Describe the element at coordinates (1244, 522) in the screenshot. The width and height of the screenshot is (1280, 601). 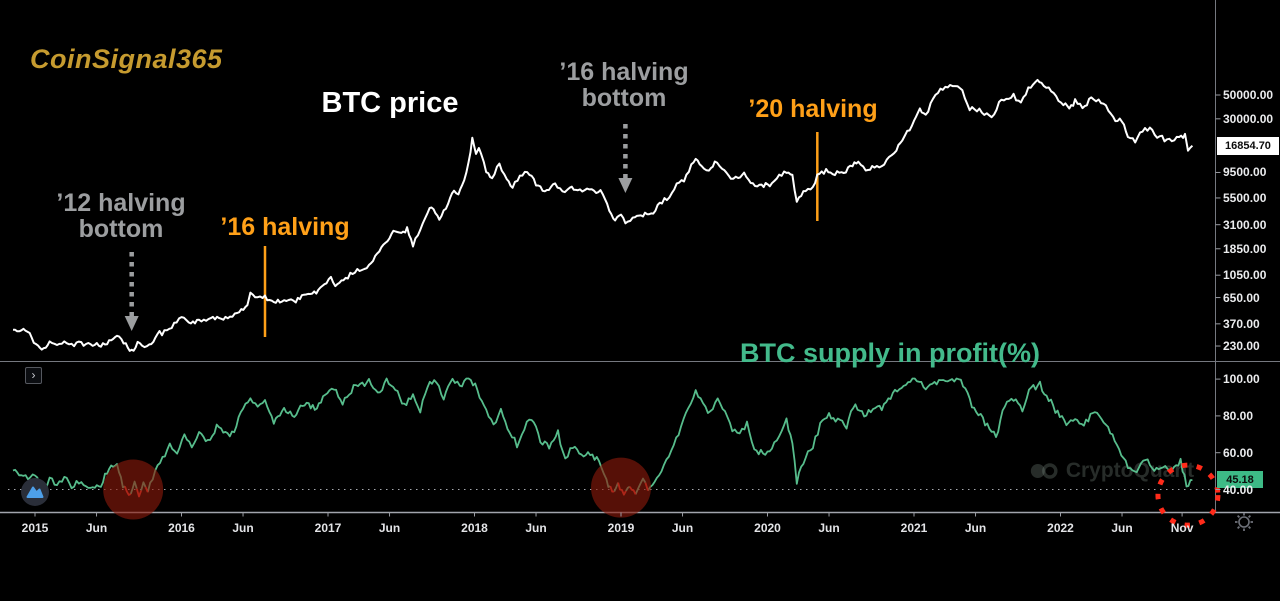
I see `settings-gear-icon` at that location.